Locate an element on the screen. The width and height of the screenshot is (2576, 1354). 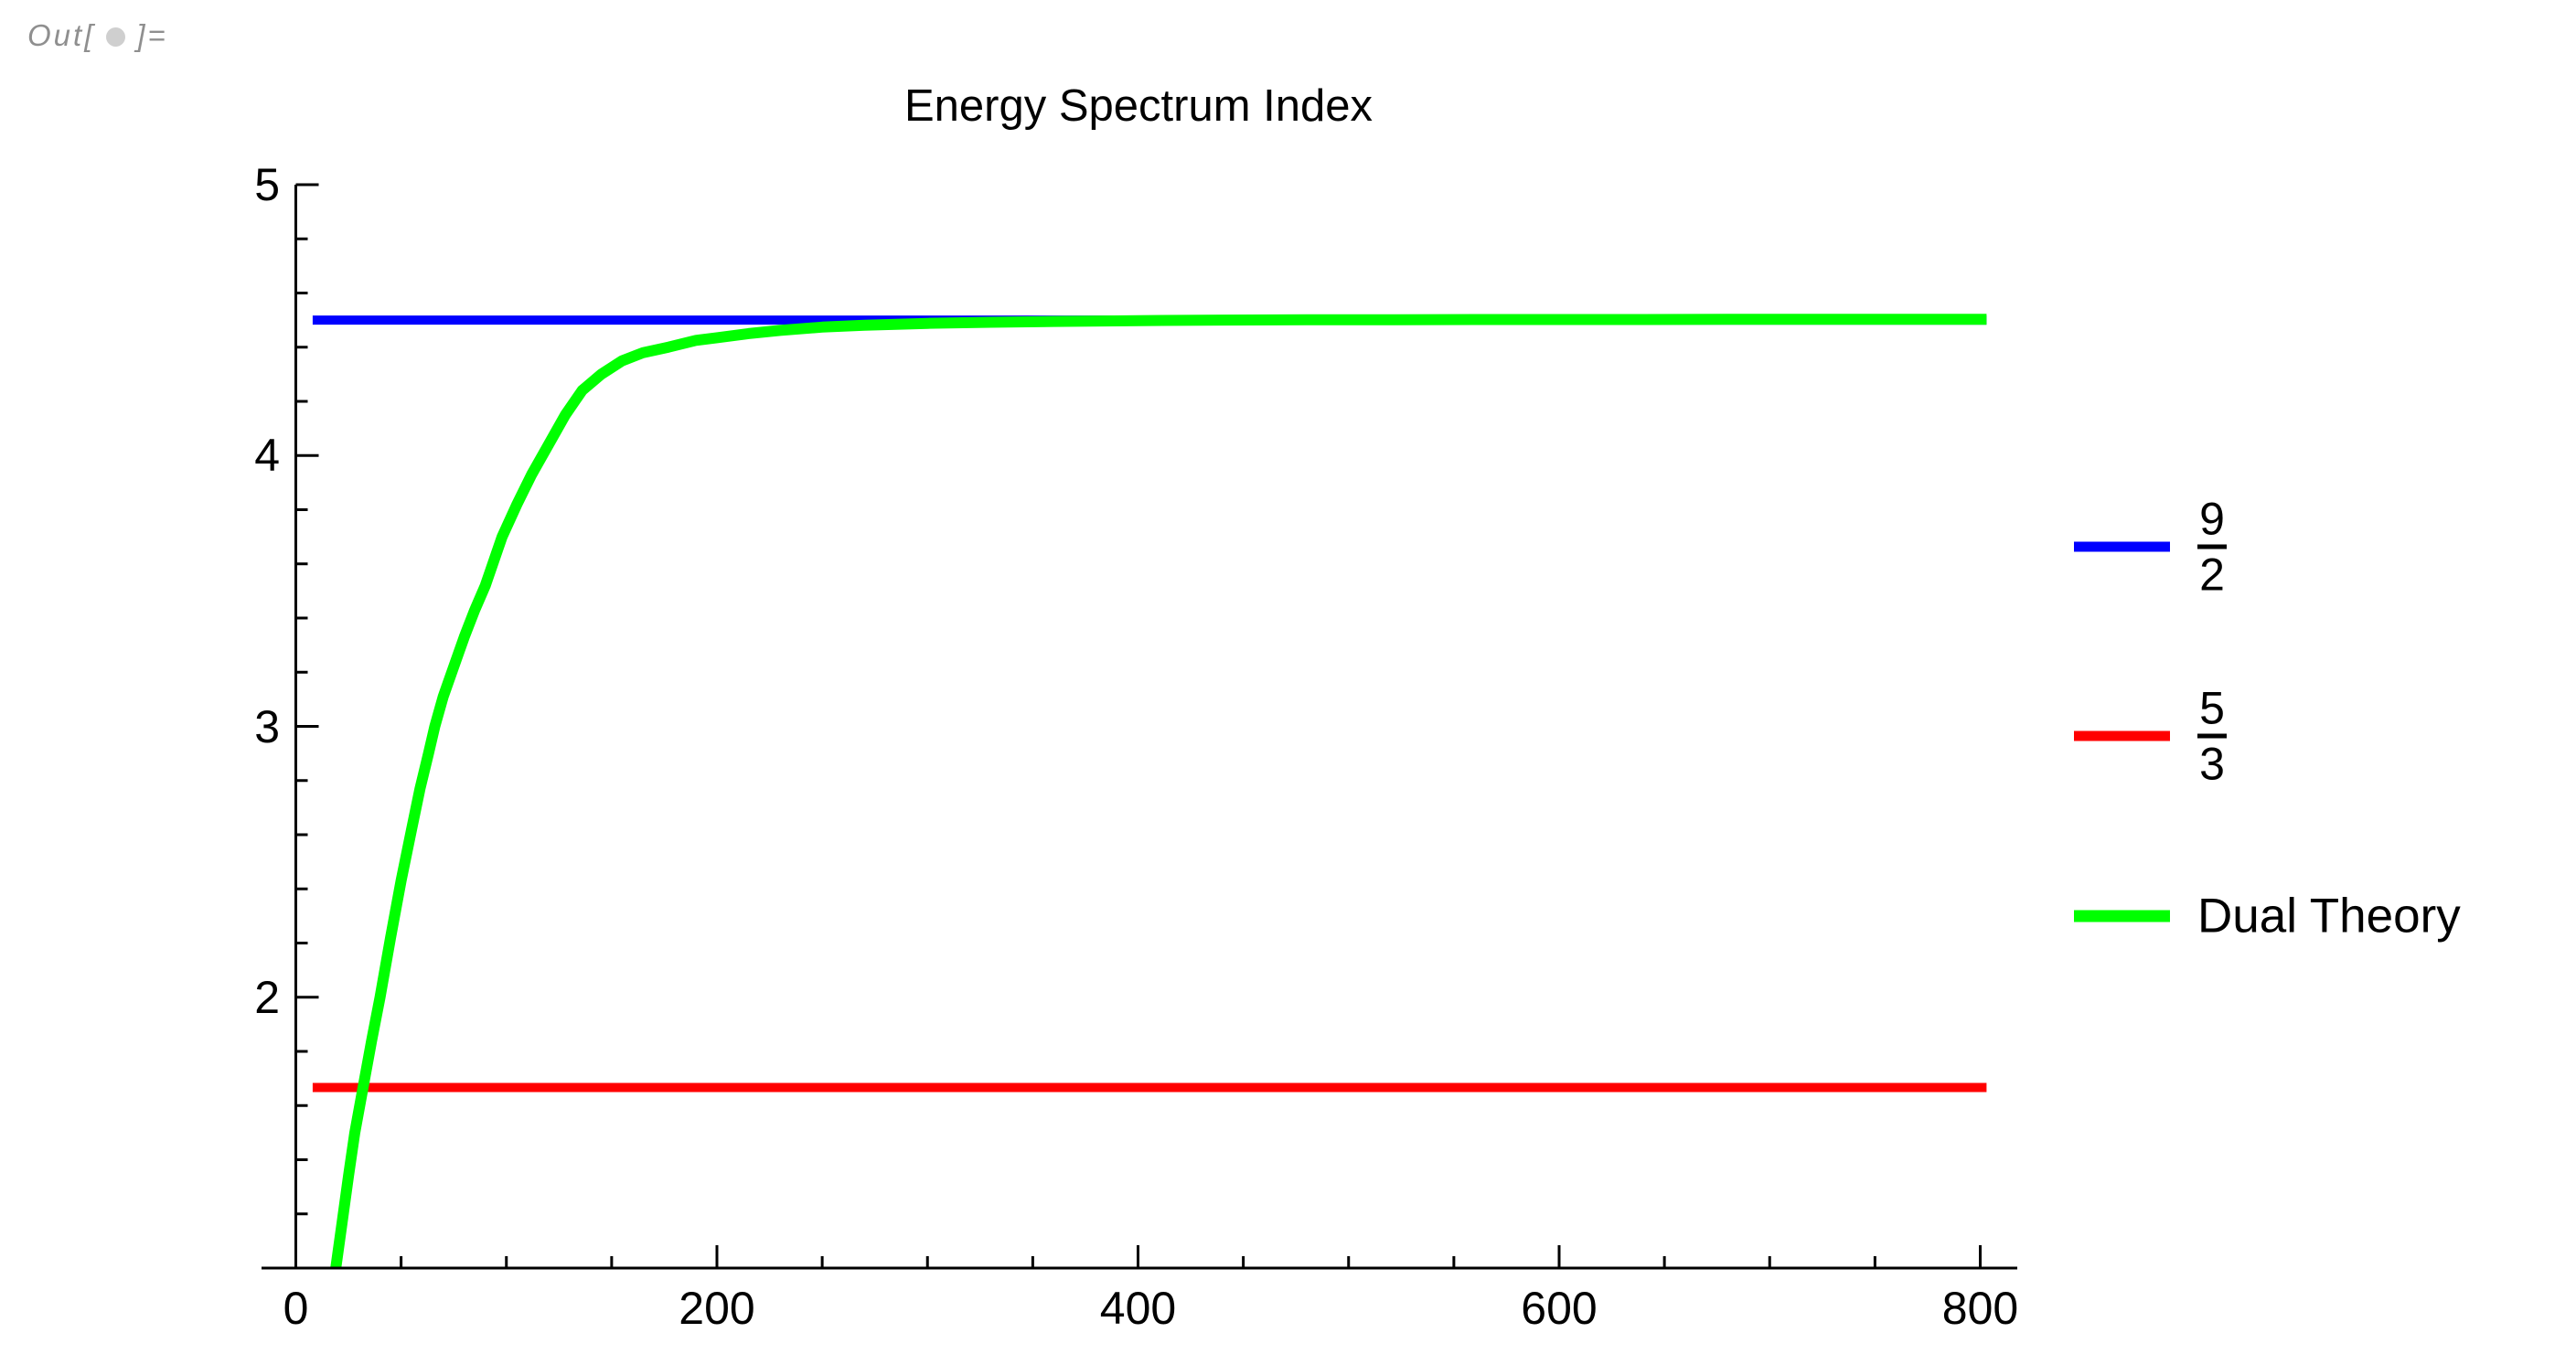
y-tick-label: 4 is located at coordinates (267, 456).